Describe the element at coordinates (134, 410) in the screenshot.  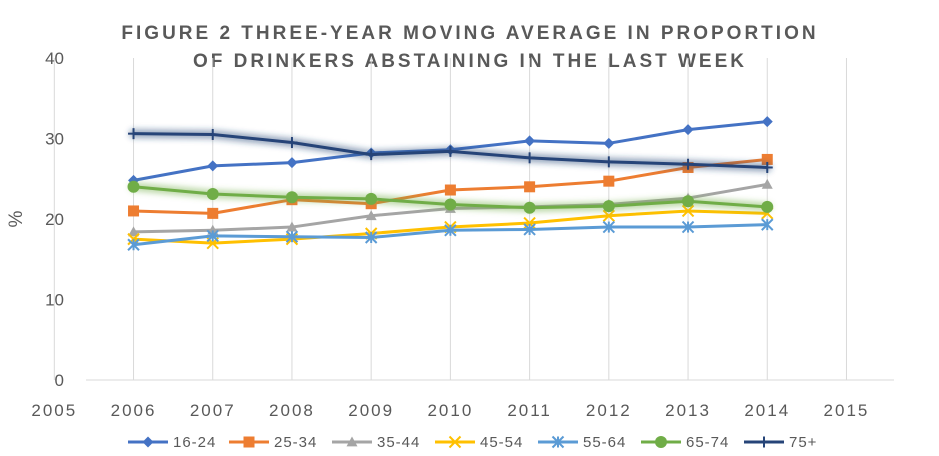
I see `x-tick-label: 2006` at that location.